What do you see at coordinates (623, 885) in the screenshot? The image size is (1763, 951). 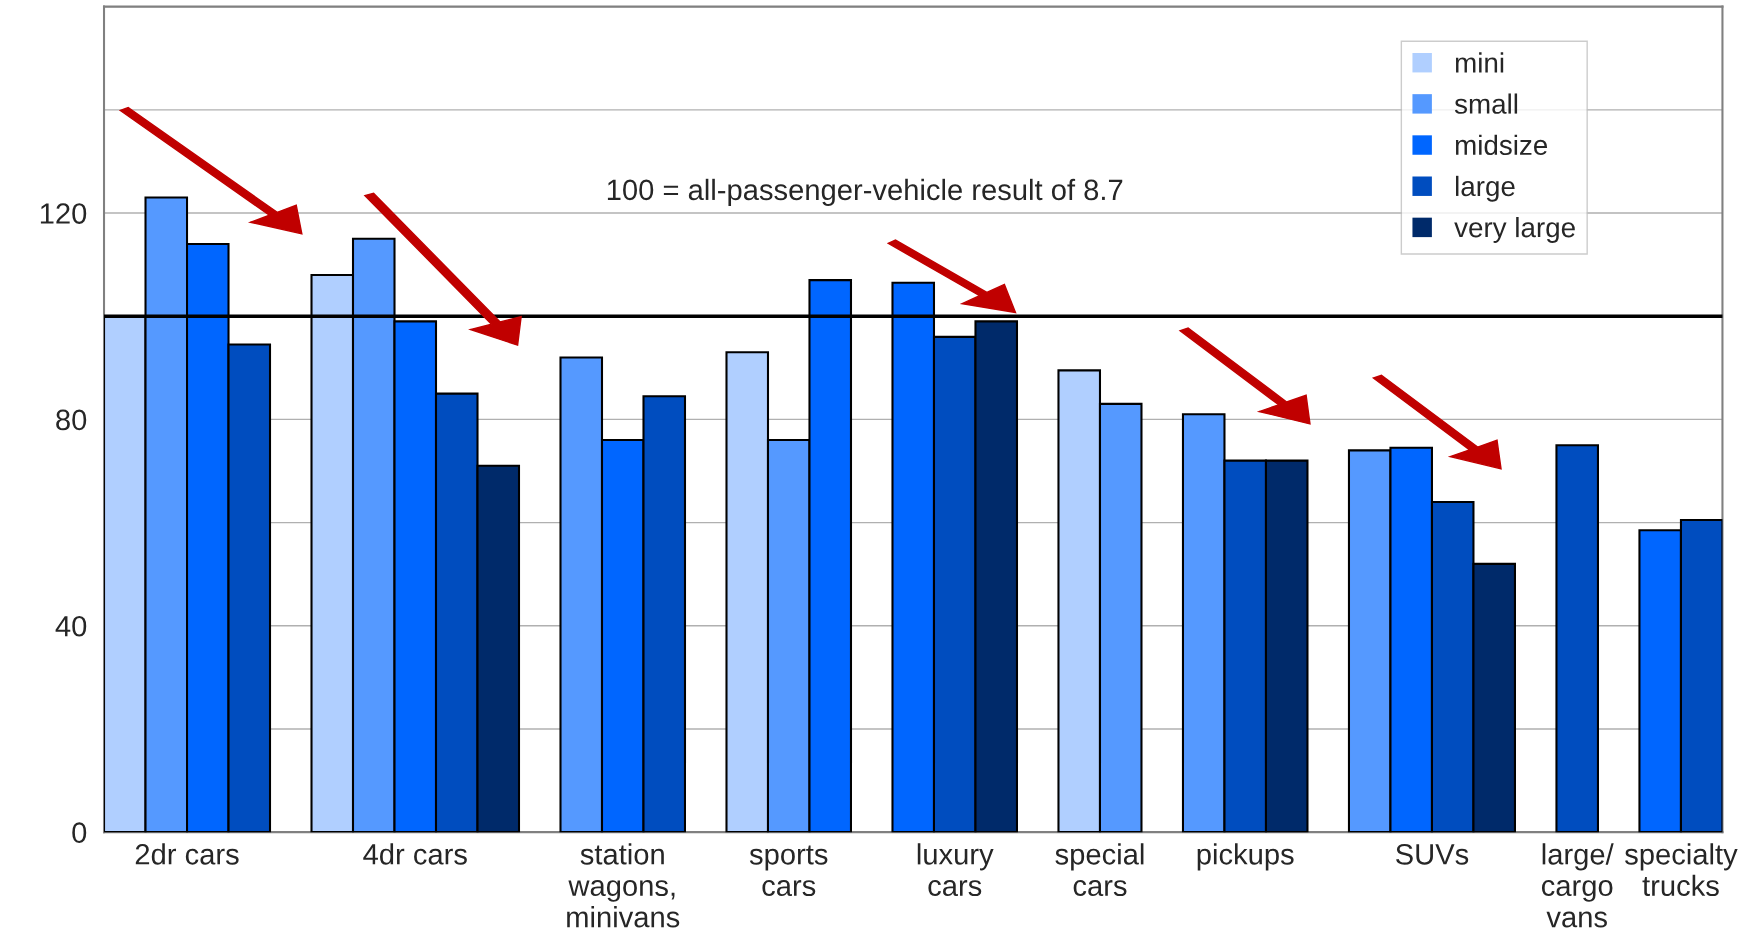 I see `x-tick-label: station wagons, minivans` at bounding box center [623, 885].